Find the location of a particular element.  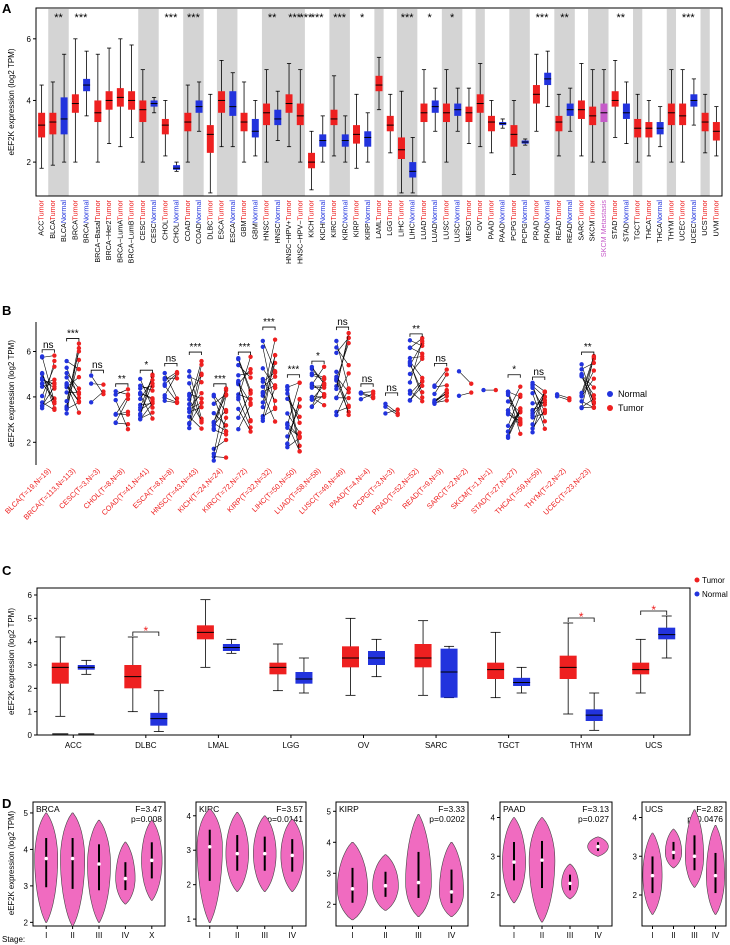

category-label: KIRPNormal is located at coordinates (367, 220).